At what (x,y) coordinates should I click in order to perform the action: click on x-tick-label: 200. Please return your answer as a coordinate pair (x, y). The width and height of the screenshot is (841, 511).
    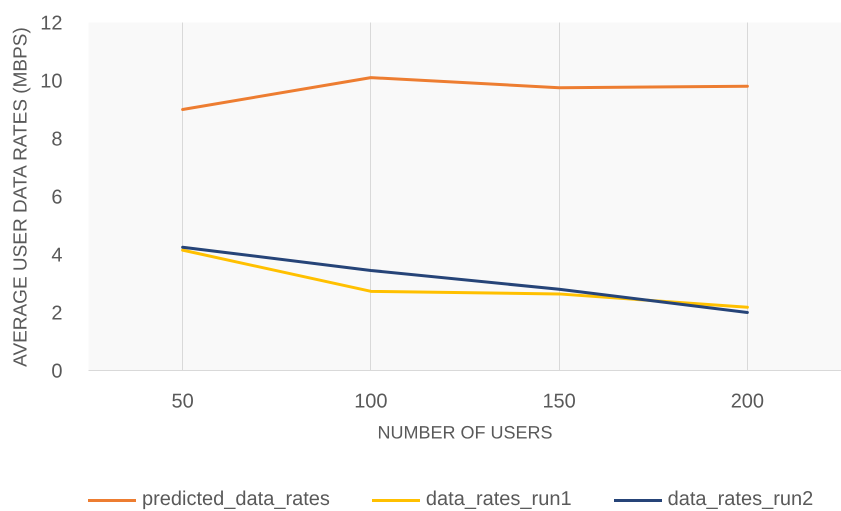
    Looking at the image, I should click on (747, 401).